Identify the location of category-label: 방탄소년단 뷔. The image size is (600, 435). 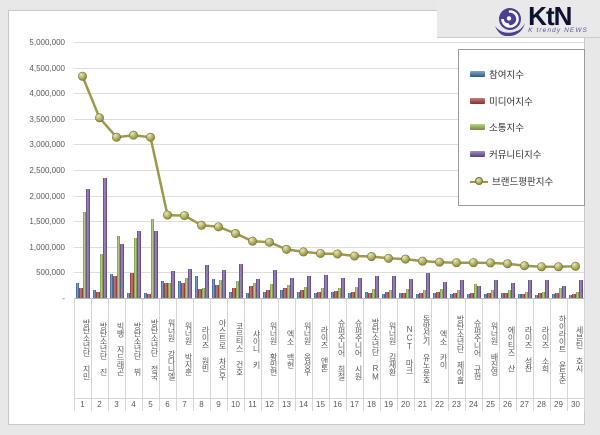
(137, 349).